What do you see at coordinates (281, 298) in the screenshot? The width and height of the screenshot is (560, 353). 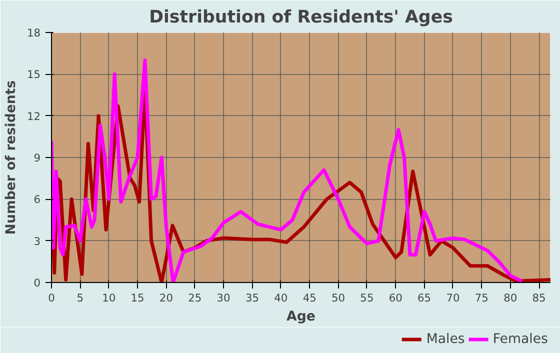 I see `x-tick-label: 40` at bounding box center [281, 298].